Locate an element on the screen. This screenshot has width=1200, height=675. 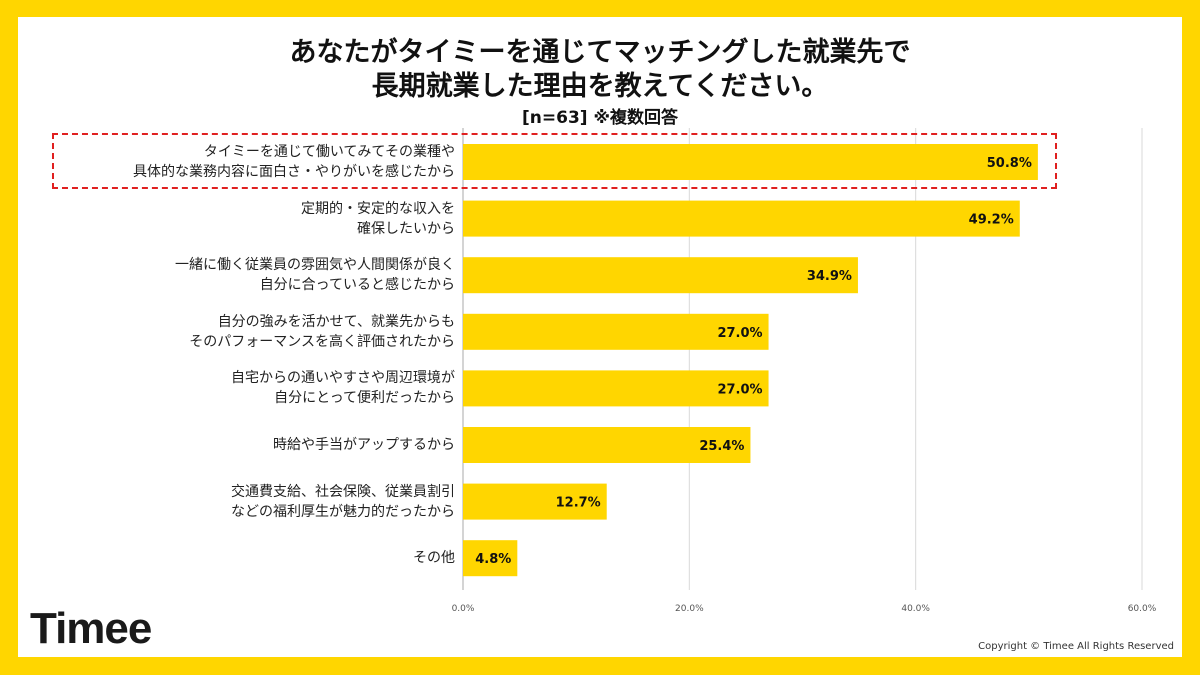
category-label-line: 交通費支給、社会保険、従業員割引 is located at coordinates (343, 491).